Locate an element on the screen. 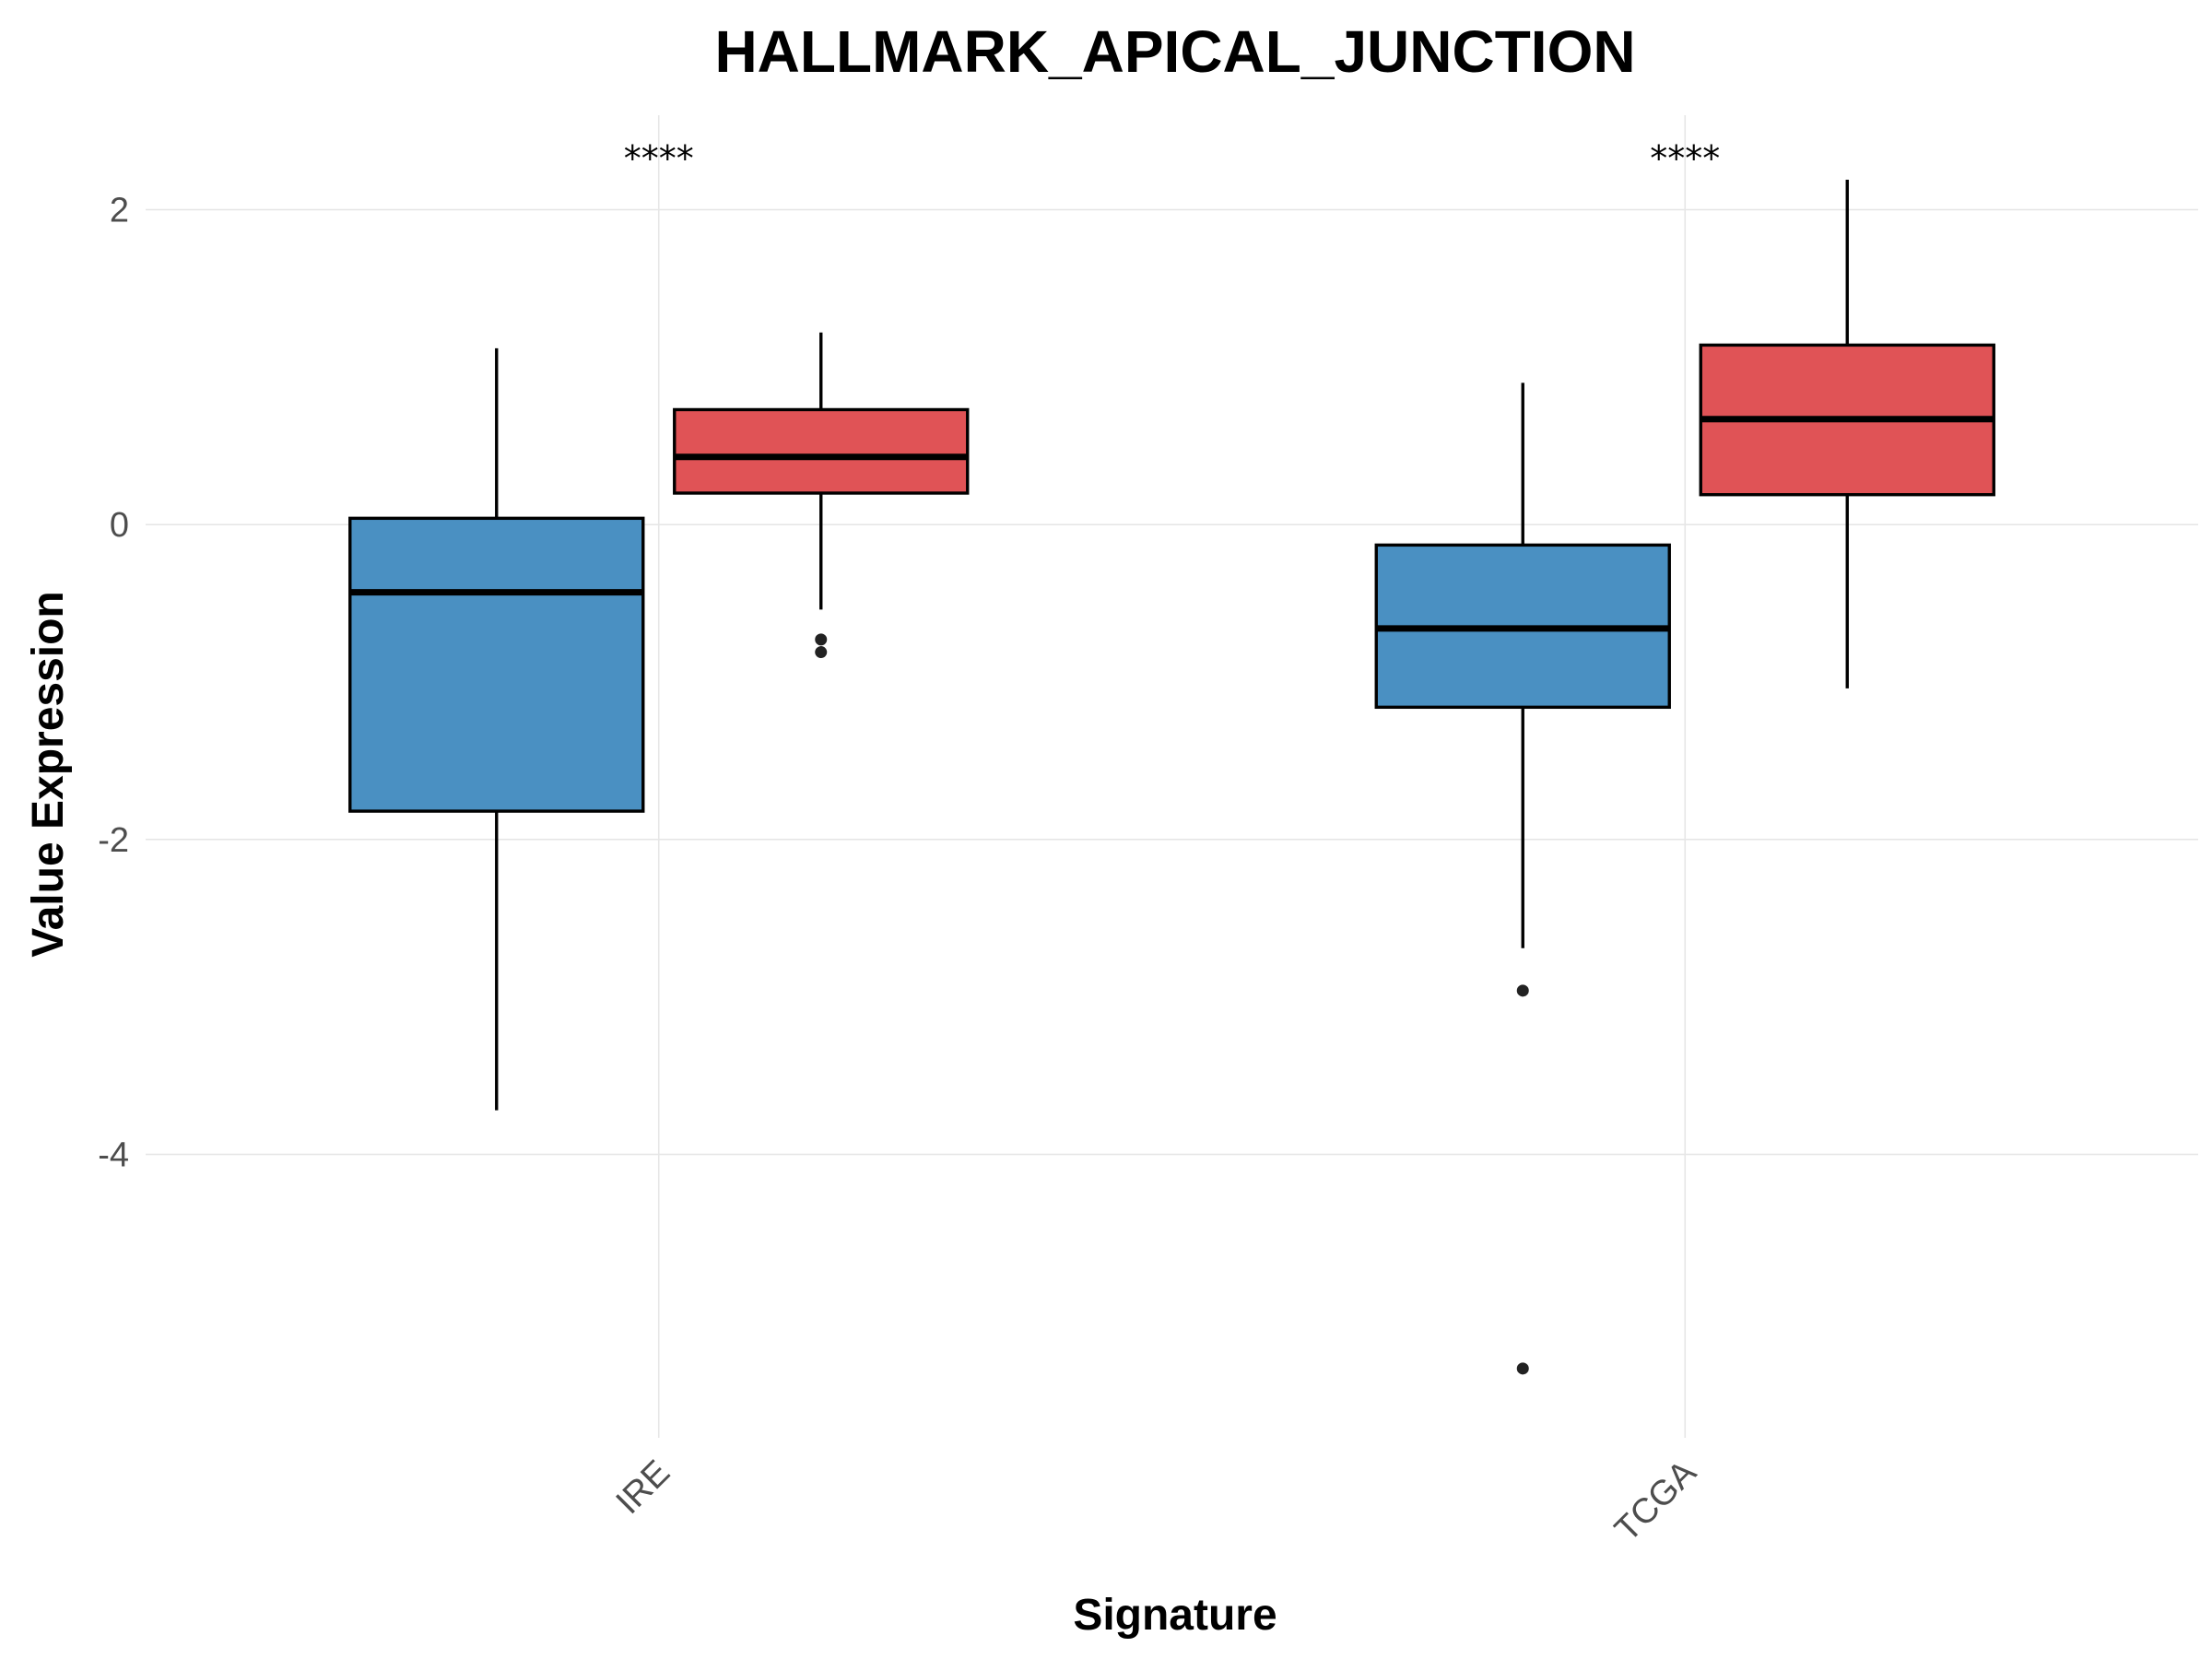  x-axis-title: Signature is located at coordinates (1175, 1615).